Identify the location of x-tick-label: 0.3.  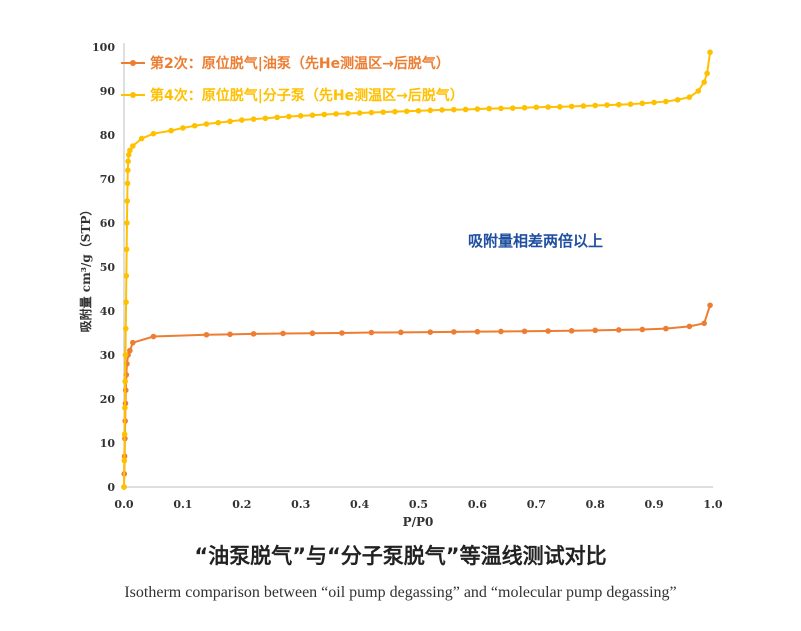
(300, 504).